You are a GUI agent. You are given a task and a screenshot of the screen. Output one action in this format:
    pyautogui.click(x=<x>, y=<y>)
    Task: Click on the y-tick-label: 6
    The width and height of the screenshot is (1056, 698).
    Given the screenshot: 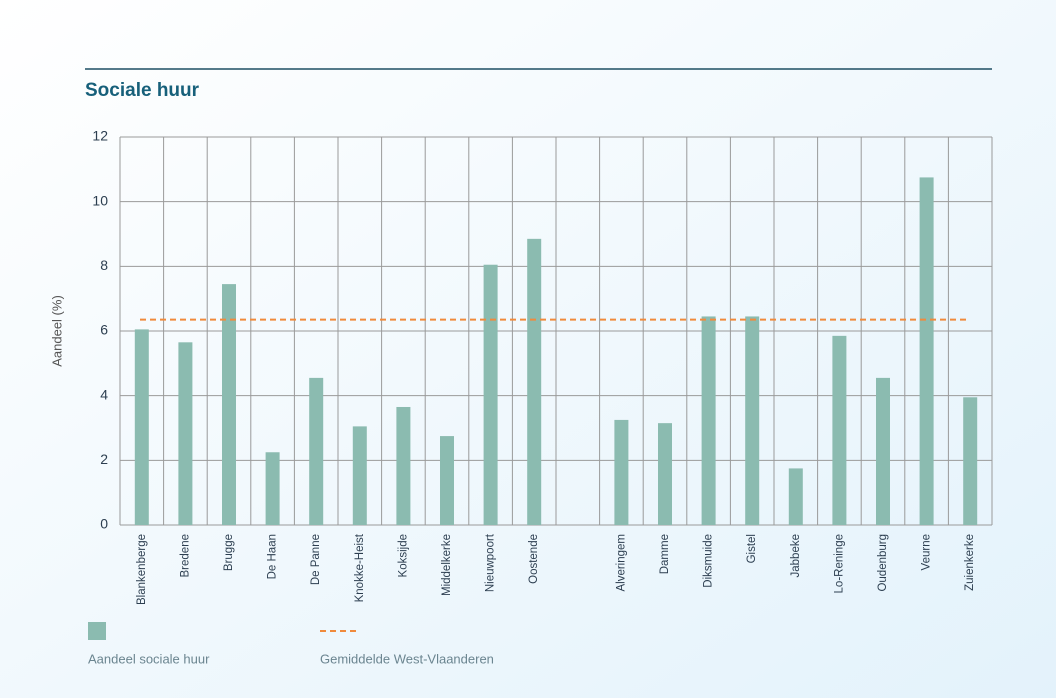 What is the action you would take?
    pyautogui.click(x=104, y=330)
    